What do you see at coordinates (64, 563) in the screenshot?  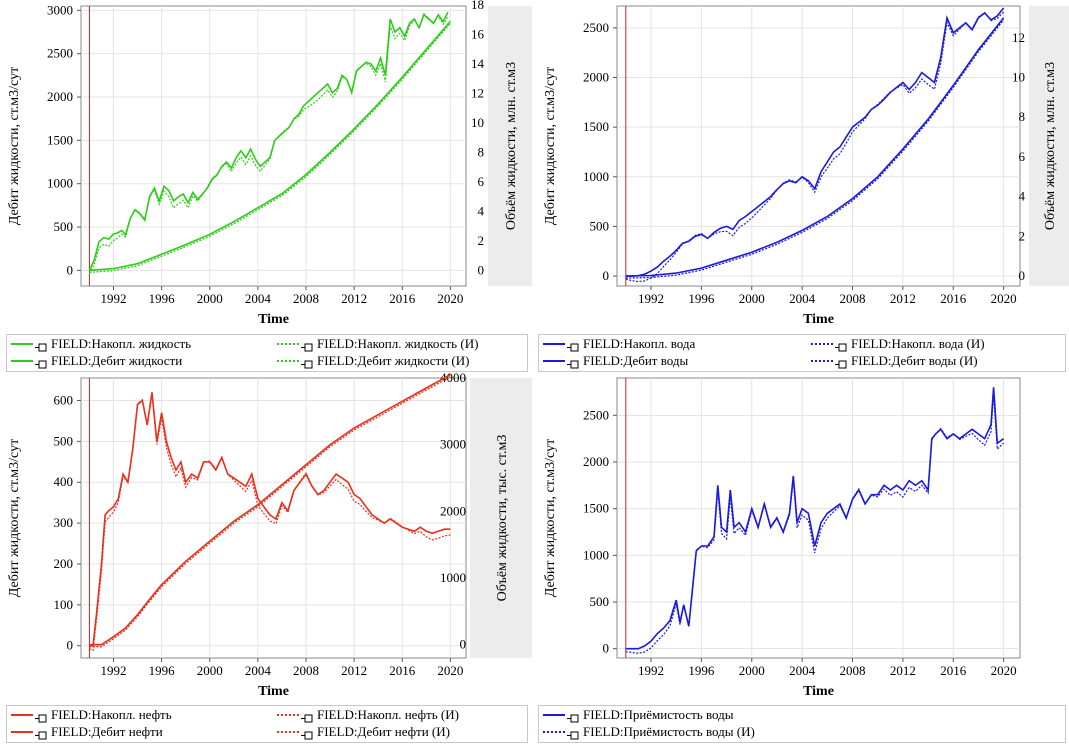 I see `y-tick-label: 200` at bounding box center [64, 563].